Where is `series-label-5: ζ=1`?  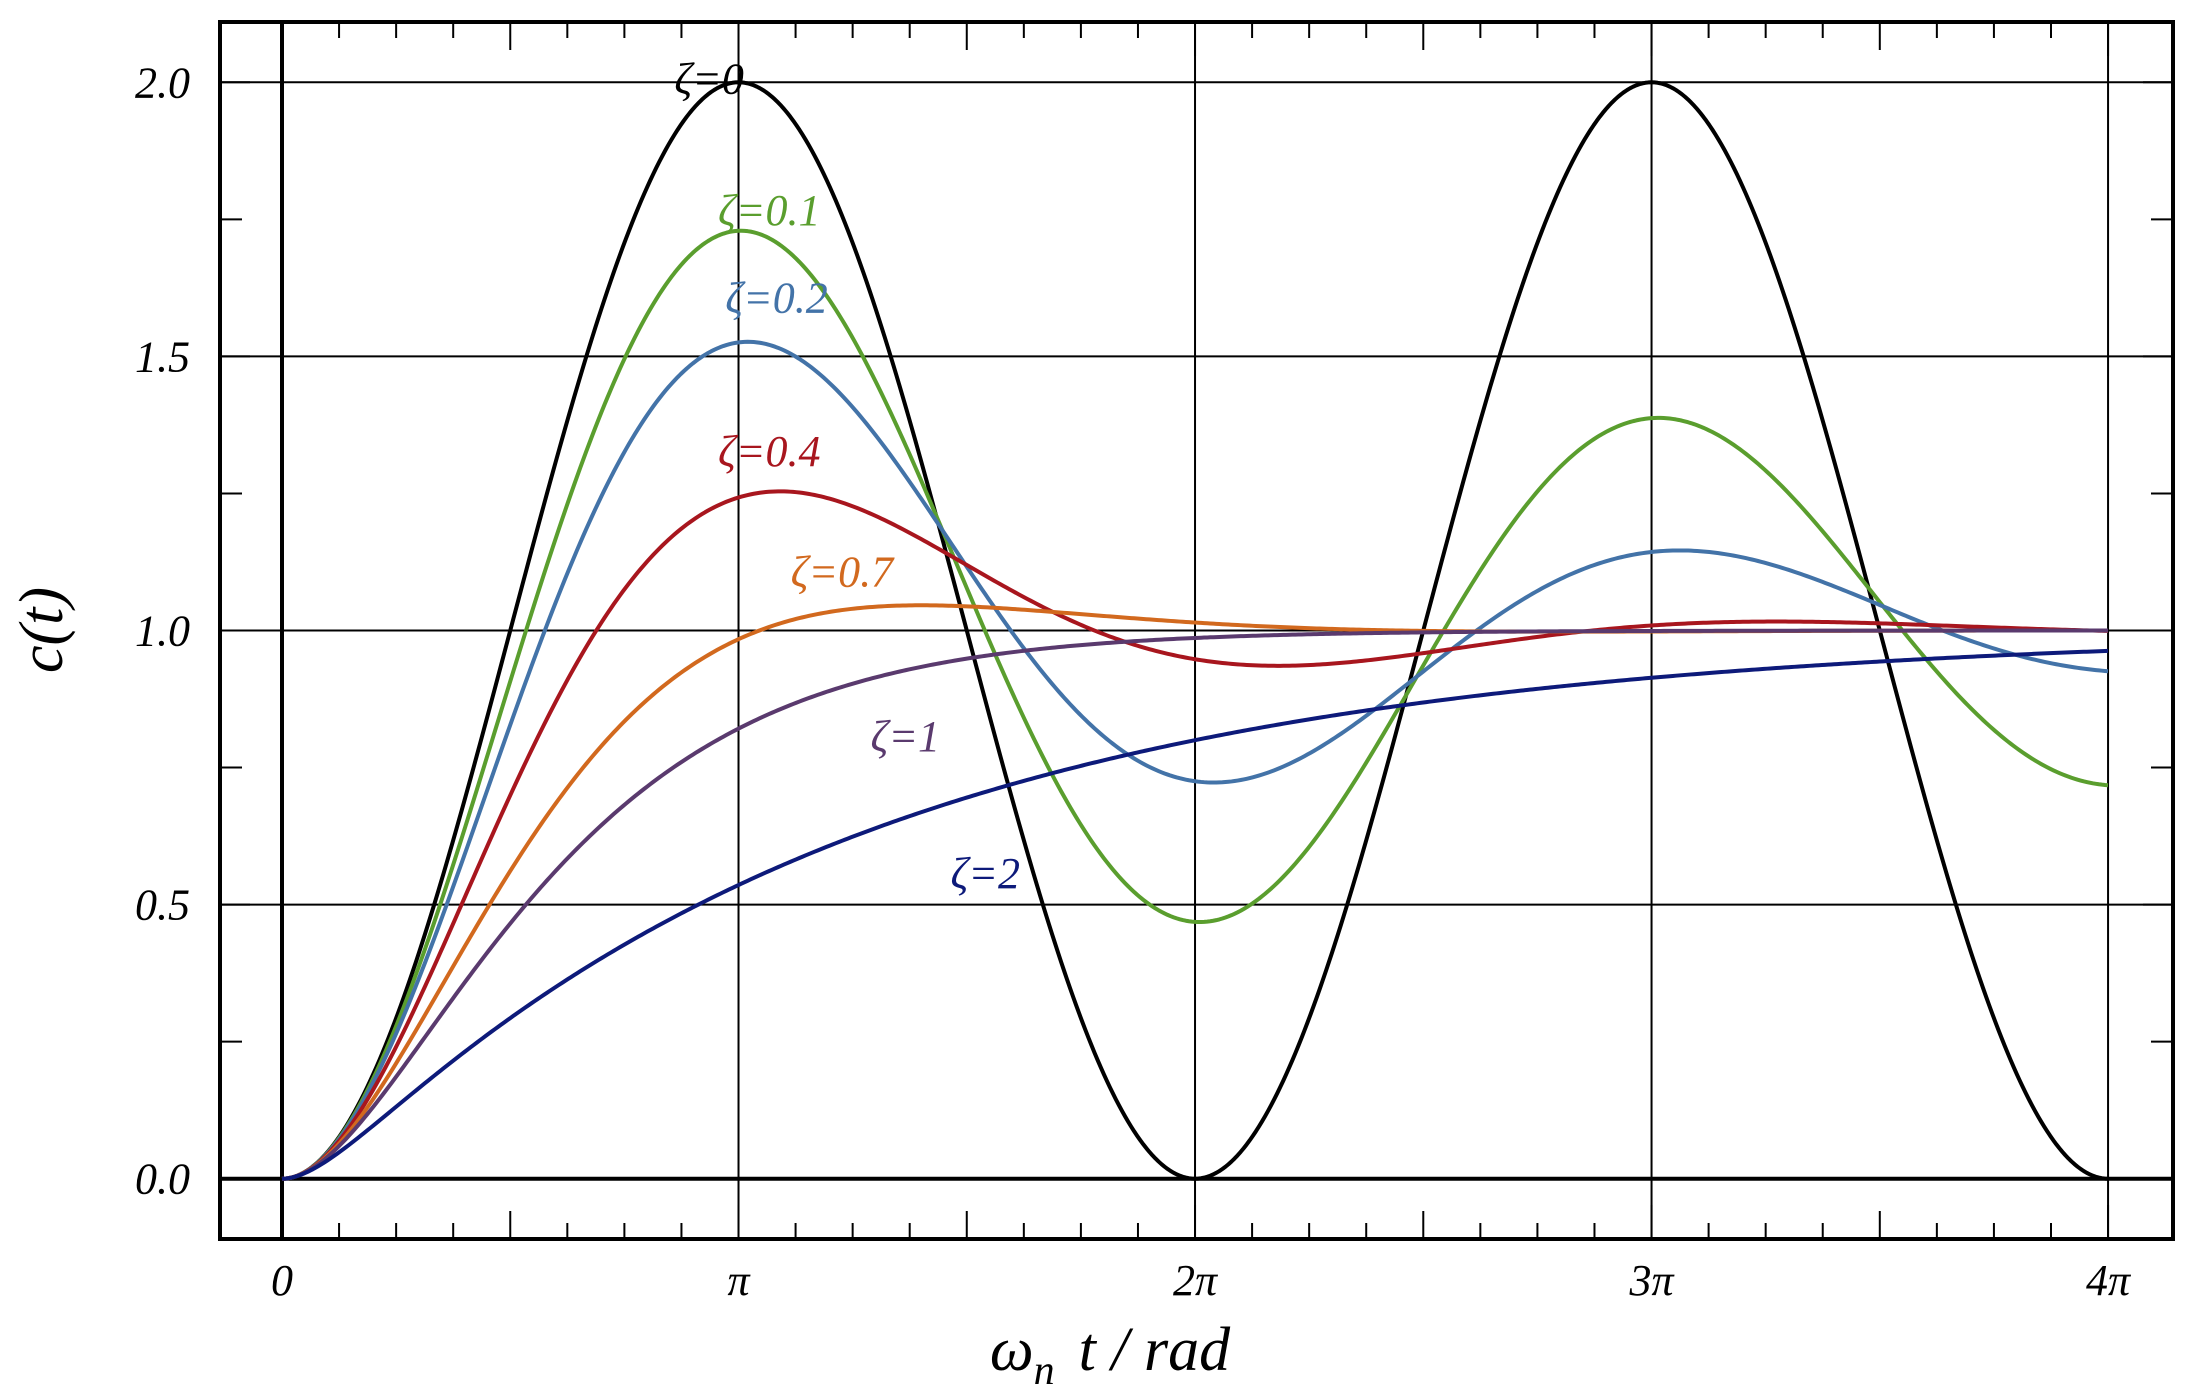 series-label-5: ζ=1 is located at coordinates (906, 736).